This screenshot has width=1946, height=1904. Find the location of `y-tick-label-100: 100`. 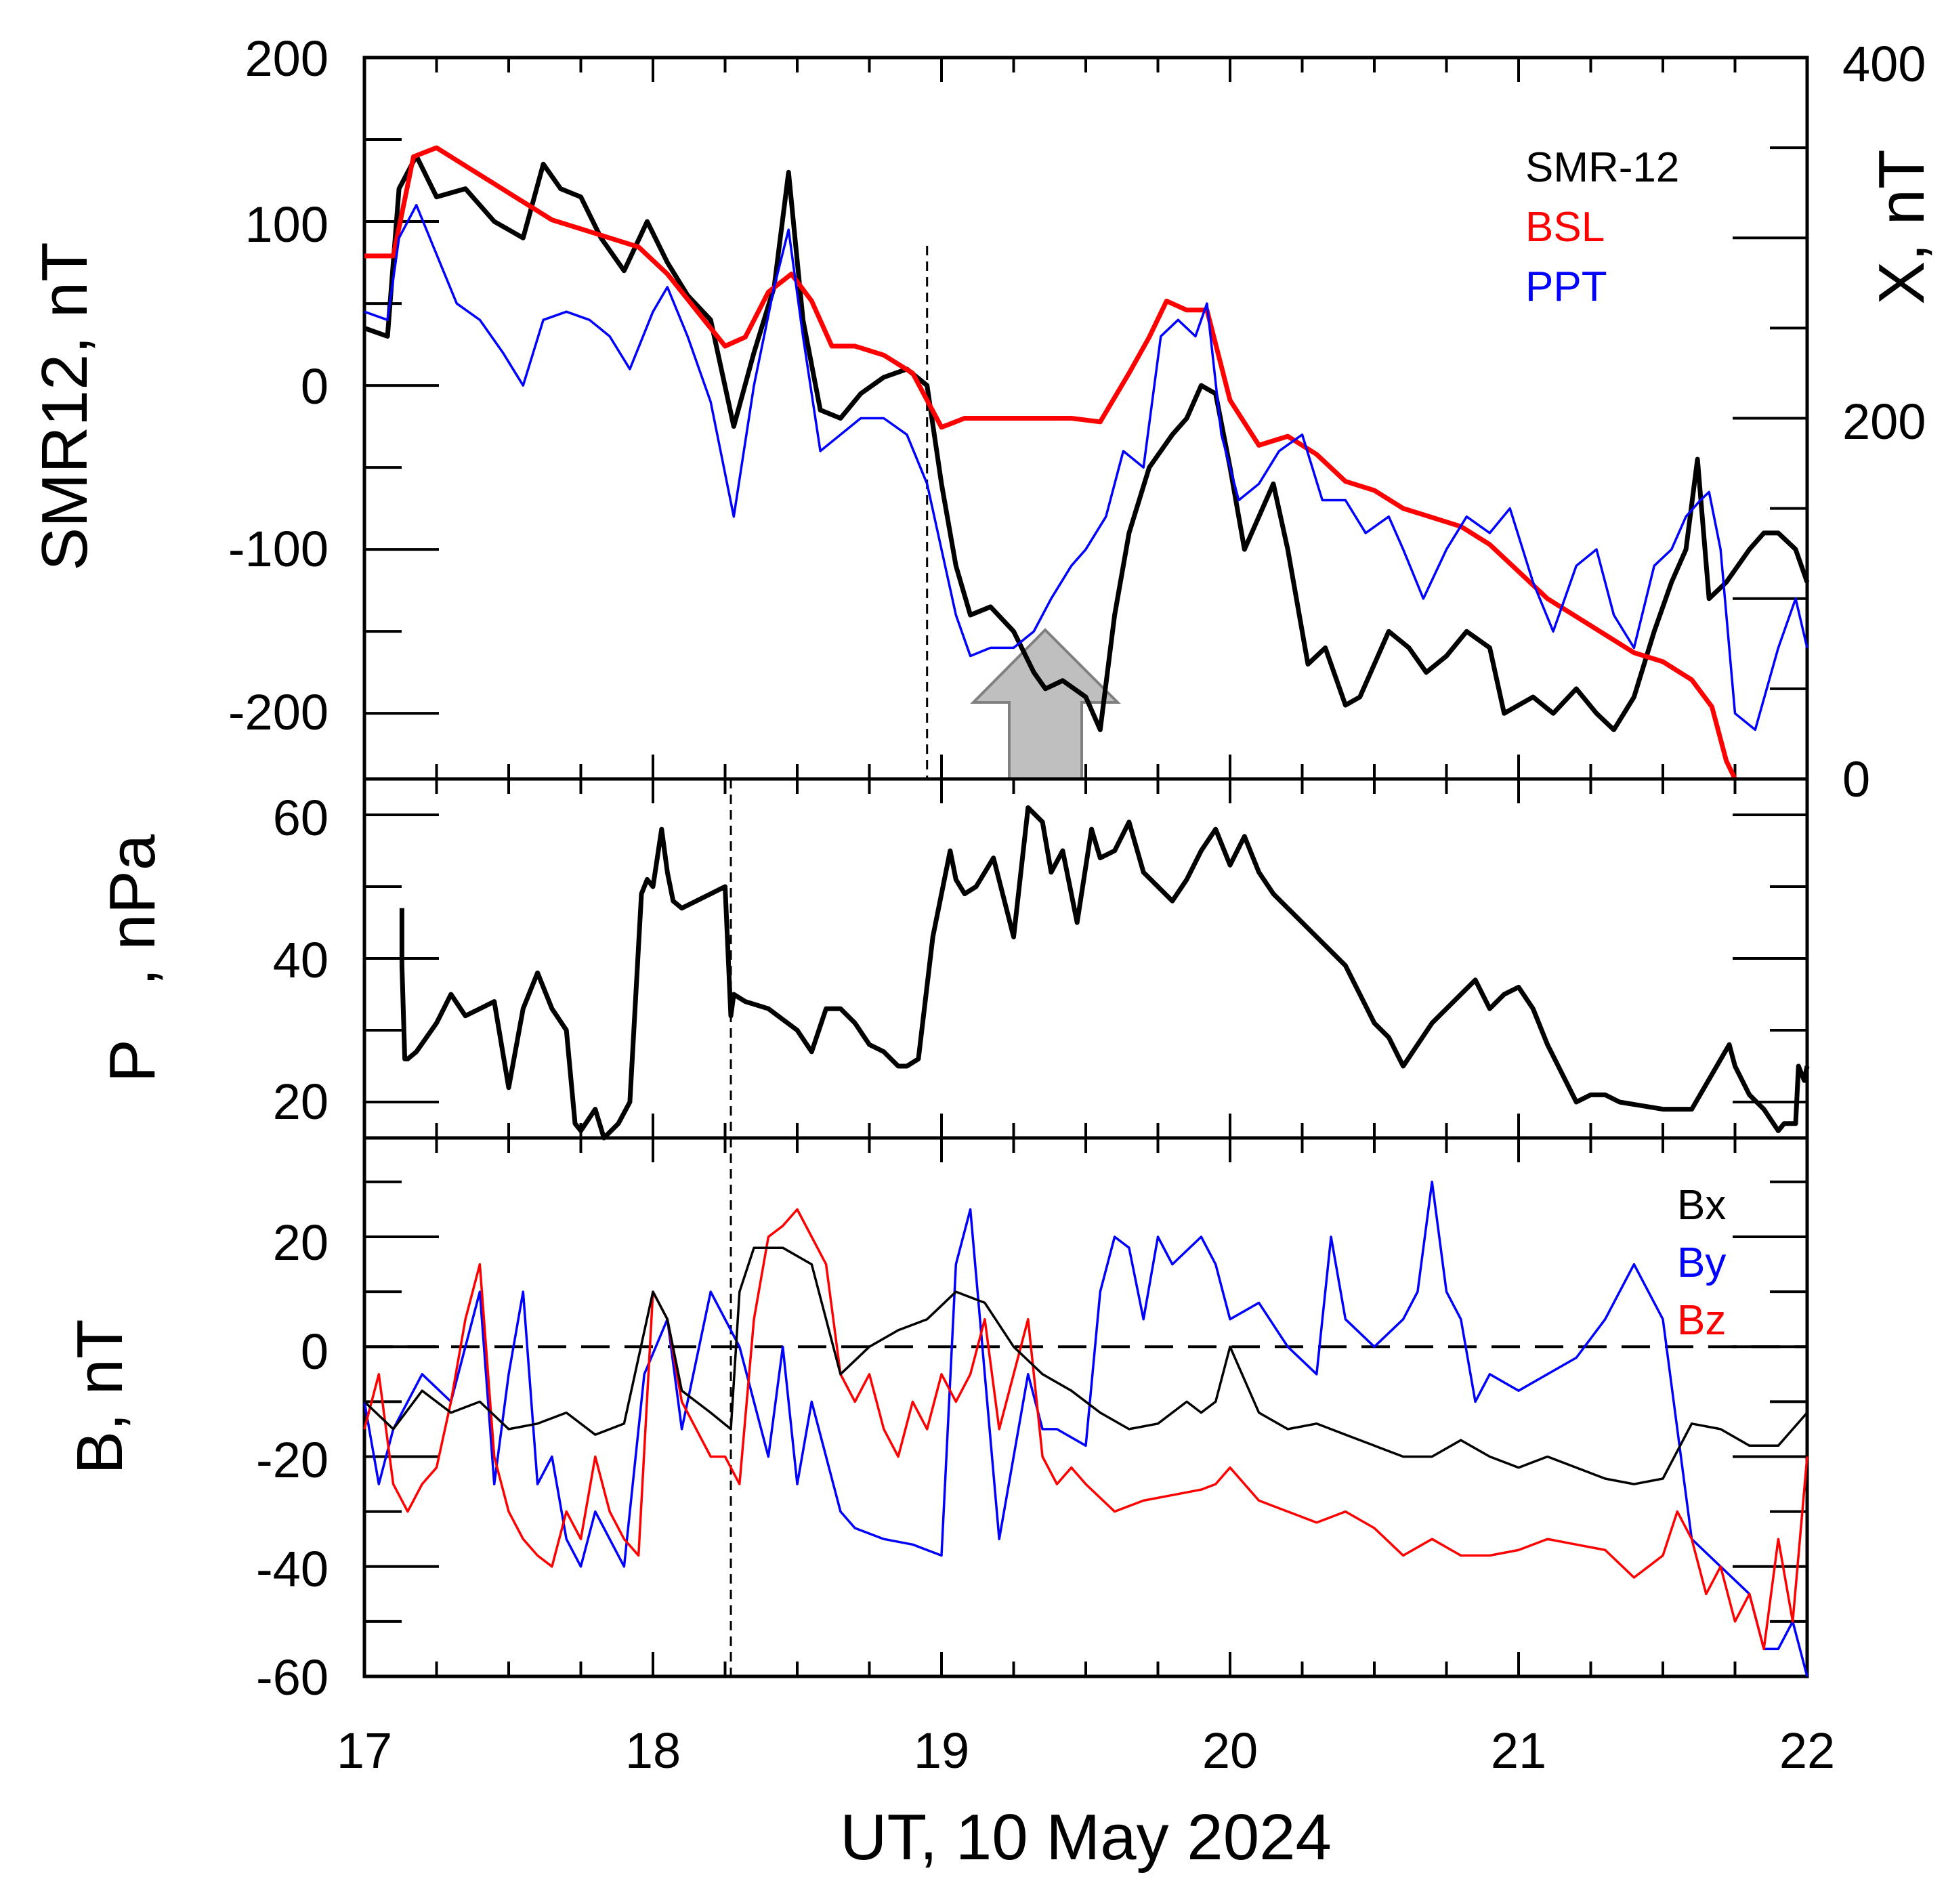

y-tick-label-100: 100 is located at coordinates (287, 224).